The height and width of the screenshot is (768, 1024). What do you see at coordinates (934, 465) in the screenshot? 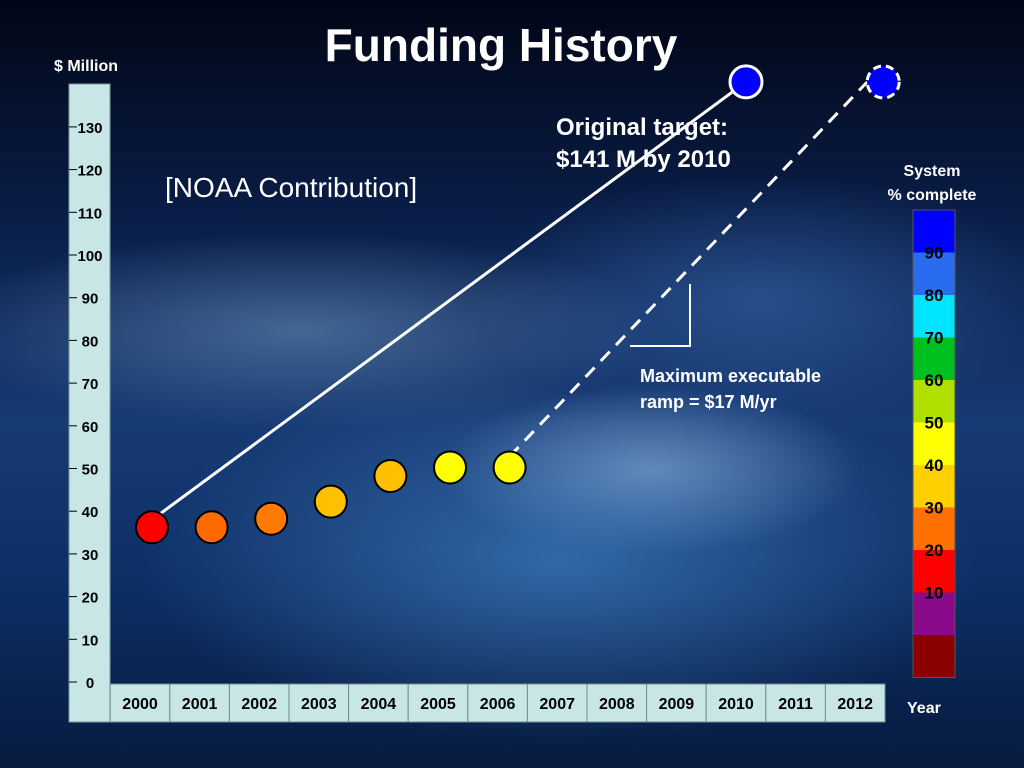
I see `color-scale-tick-label: 40` at bounding box center [934, 465].